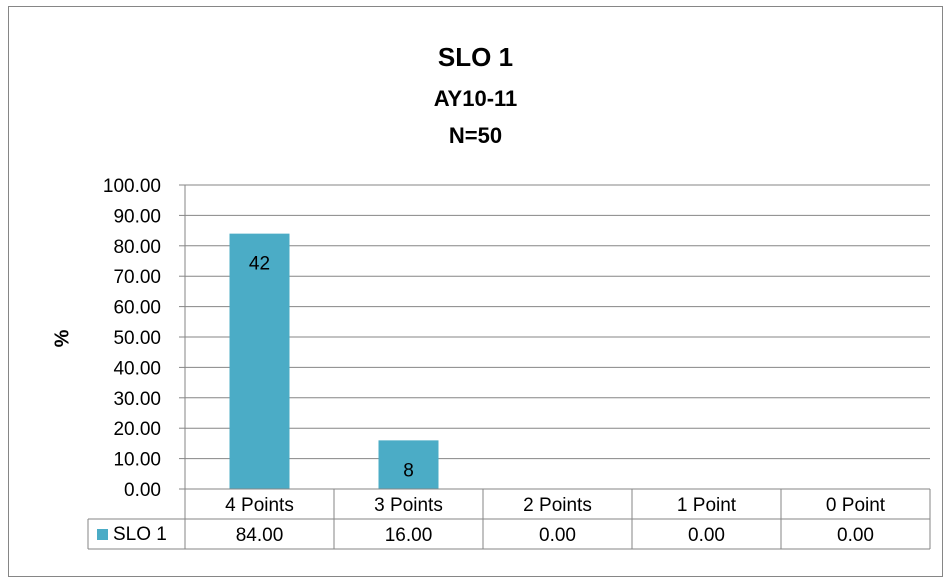  I want to click on y-tick-label: 80.00, so click(137, 247).